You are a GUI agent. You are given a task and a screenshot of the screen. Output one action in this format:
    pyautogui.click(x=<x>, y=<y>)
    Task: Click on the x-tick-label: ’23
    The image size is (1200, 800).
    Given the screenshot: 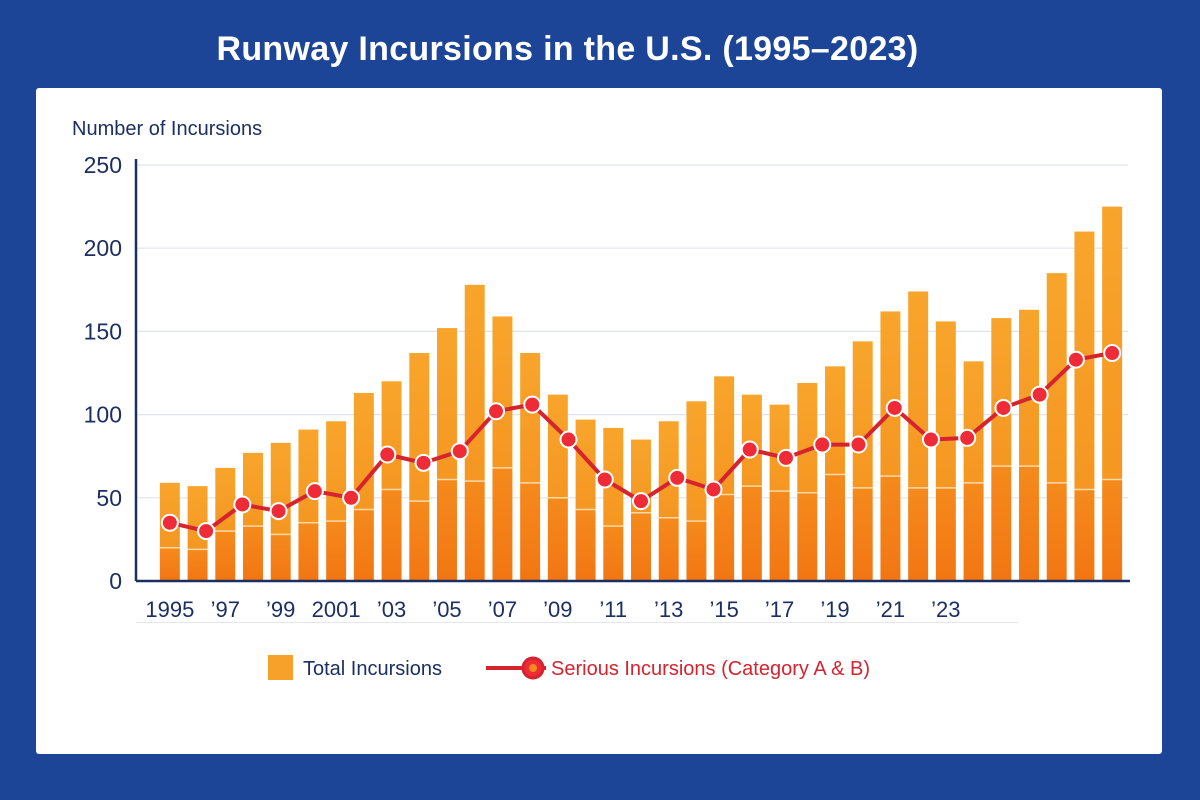 What is the action you would take?
    pyautogui.click(x=945, y=609)
    